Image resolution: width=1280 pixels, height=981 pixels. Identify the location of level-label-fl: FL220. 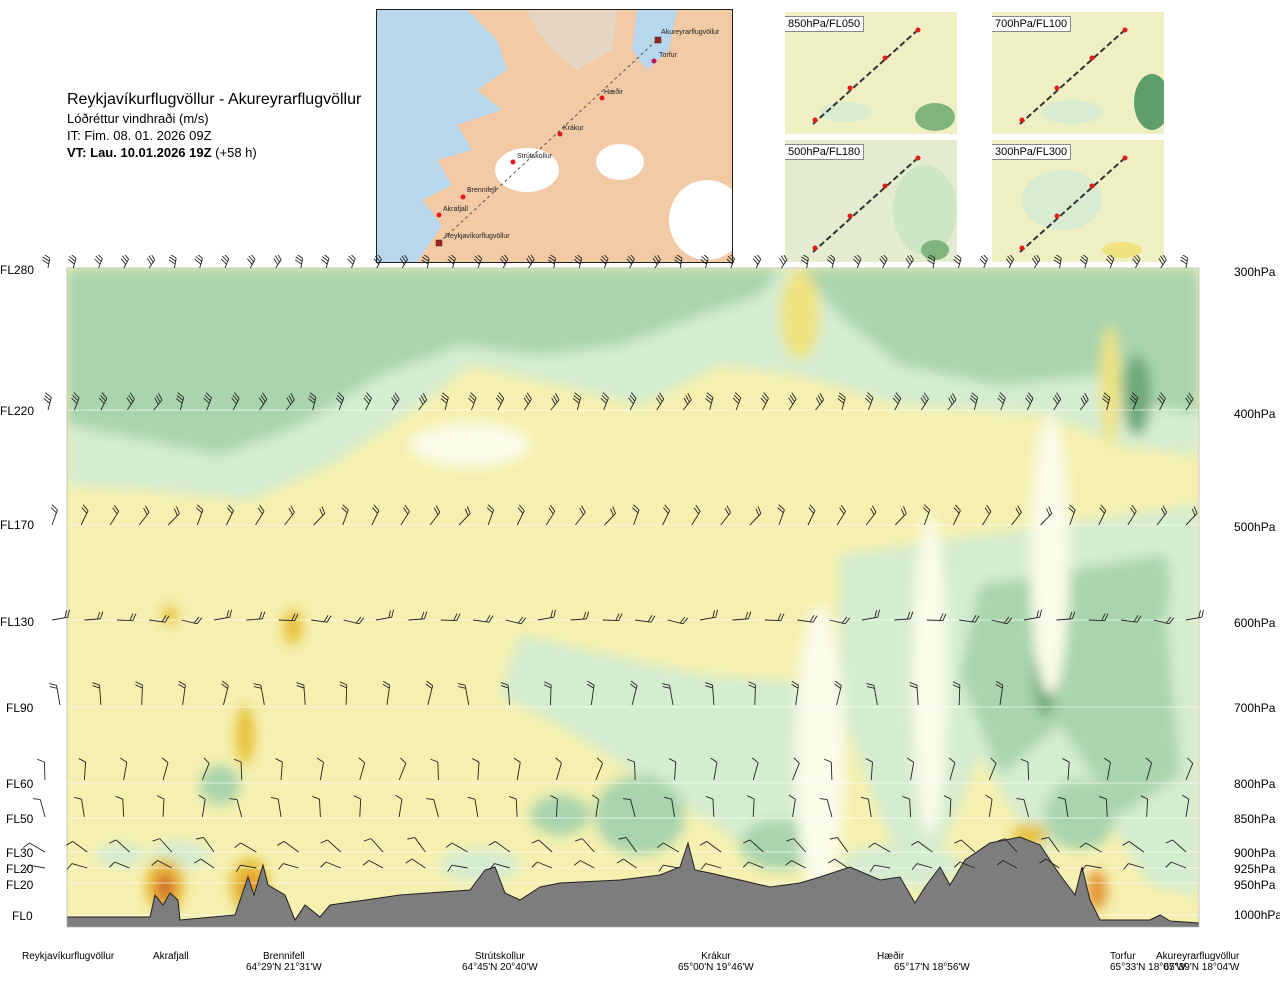
(17, 411).